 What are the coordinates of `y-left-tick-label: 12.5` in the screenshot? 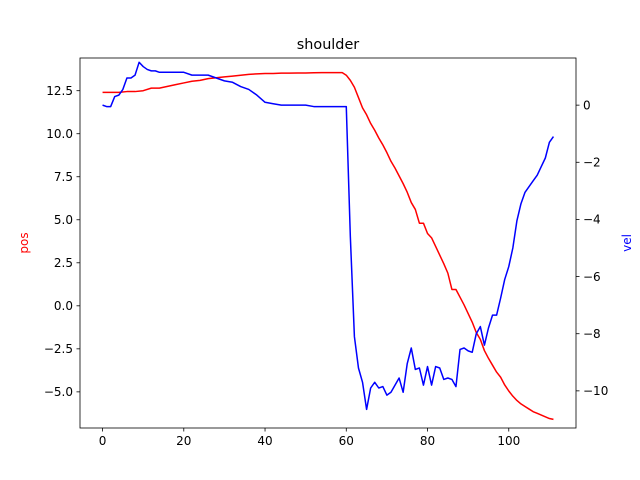 It's located at (59, 91).